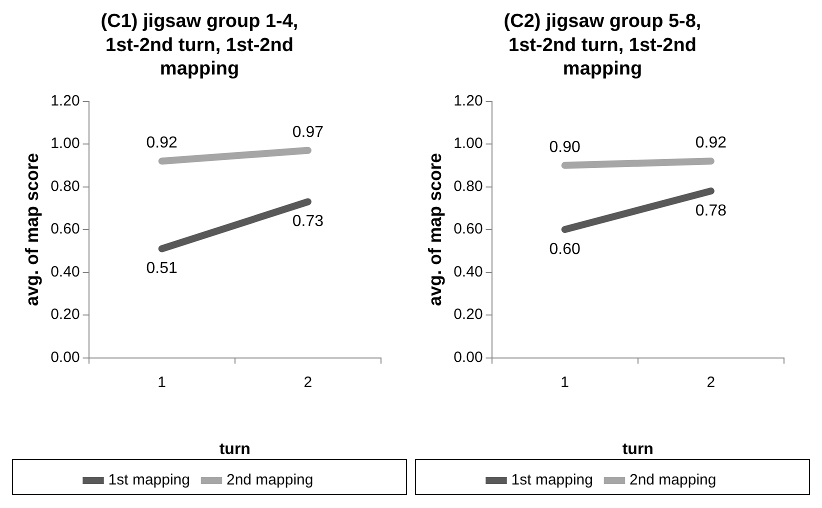  I want to click on data-label: 0.51, so click(162, 269).